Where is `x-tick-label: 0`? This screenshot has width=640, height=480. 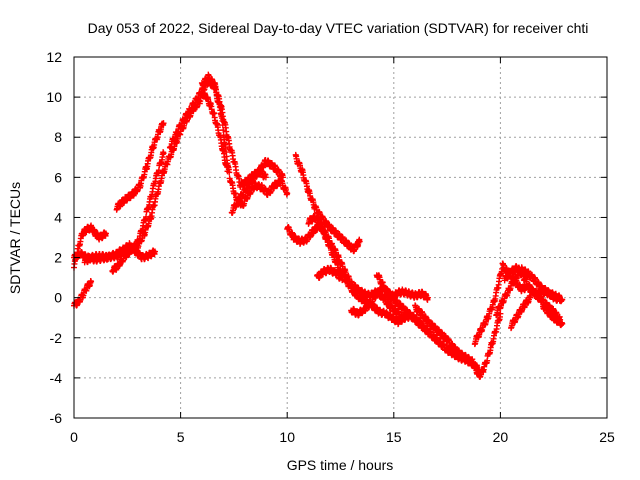 x-tick-label: 0 is located at coordinates (74, 437).